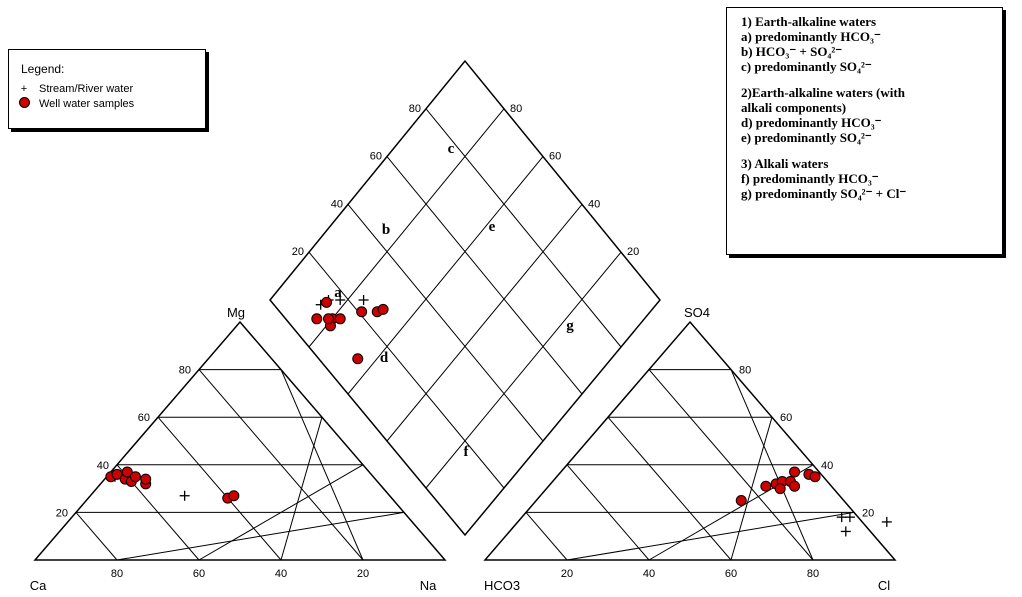 The image size is (1022, 597). What do you see at coordinates (811, 36) in the screenshot?
I see `class-a: a) predominantly HCO₃⁻` at bounding box center [811, 36].